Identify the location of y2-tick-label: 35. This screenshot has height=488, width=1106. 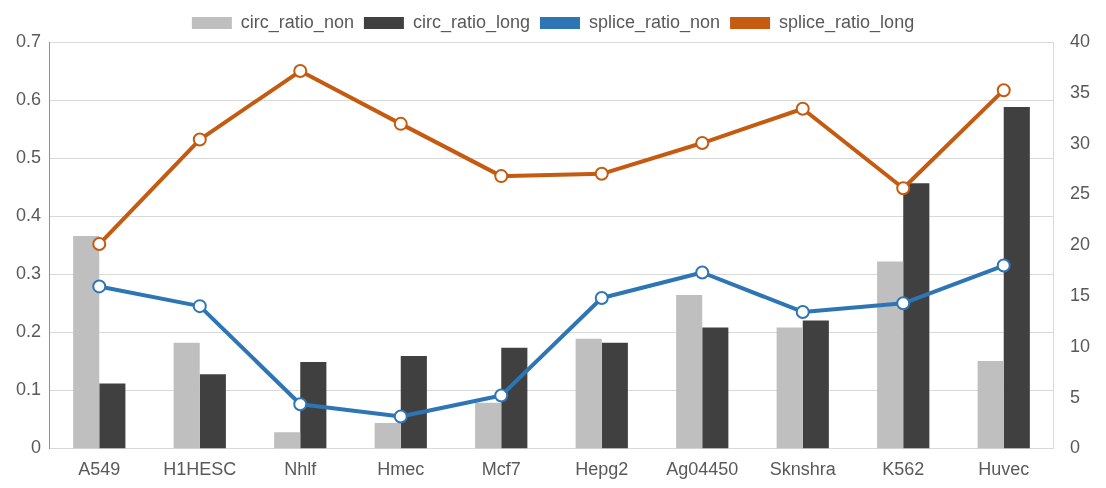
(1080, 91).